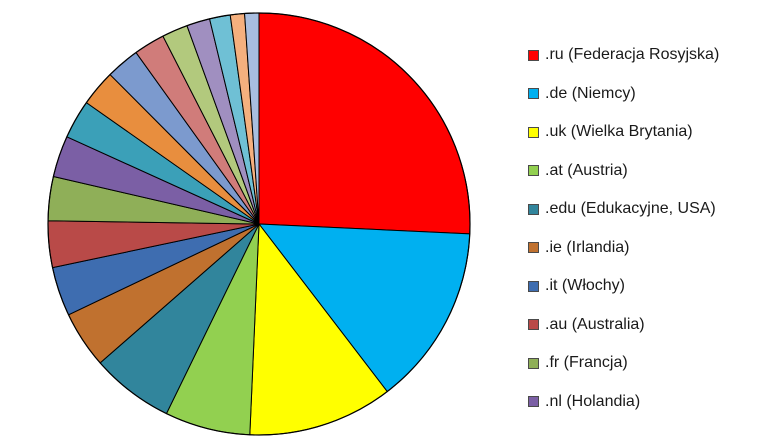  Describe the element at coordinates (619, 132) in the screenshot. I see `legend-label: .uk (Wielka Brytania)` at that location.